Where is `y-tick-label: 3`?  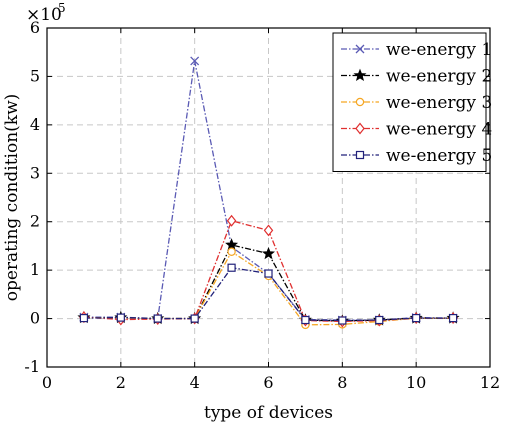
y-tick-label: 3 is located at coordinates (35, 172).